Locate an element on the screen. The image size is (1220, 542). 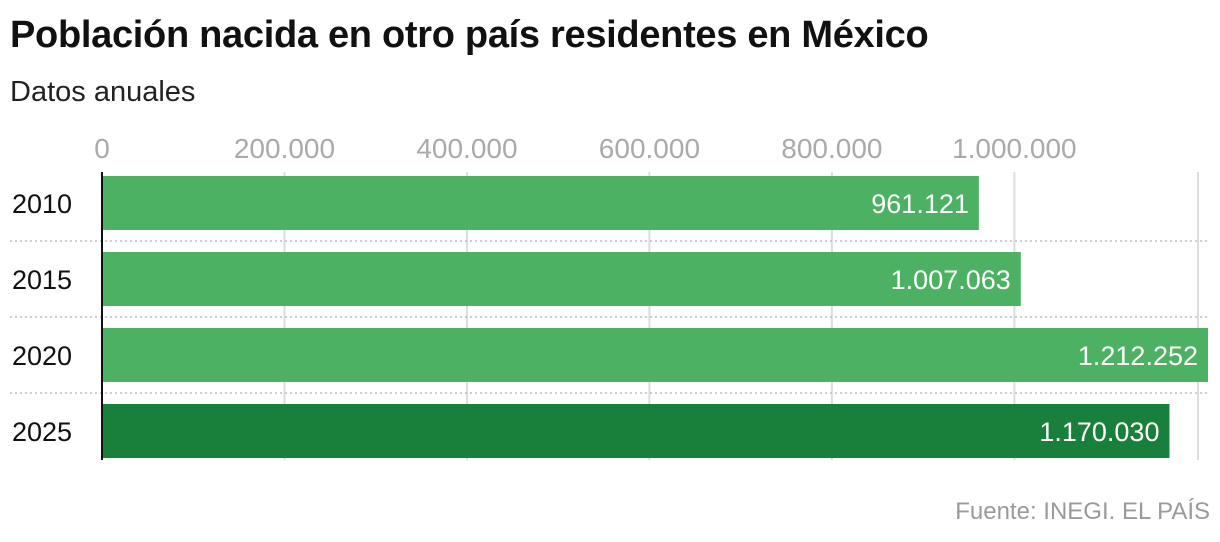
value-label: 961.121 is located at coordinates (920, 204).